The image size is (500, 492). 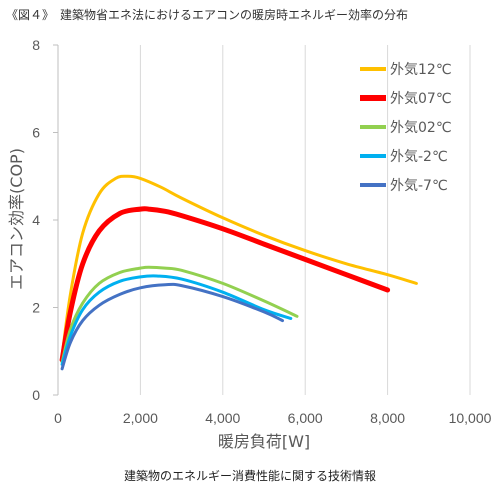 What do you see at coordinates (58, 418) in the screenshot?
I see `x-tick-label: 0` at bounding box center [58, 418].